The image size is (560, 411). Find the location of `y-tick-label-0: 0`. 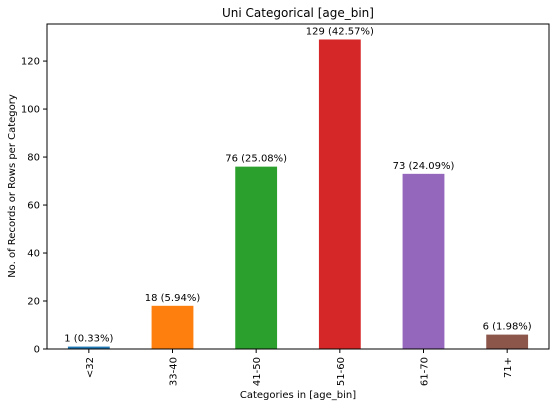

y-tick-label-0: 0 is located at coordinates (37, 350).